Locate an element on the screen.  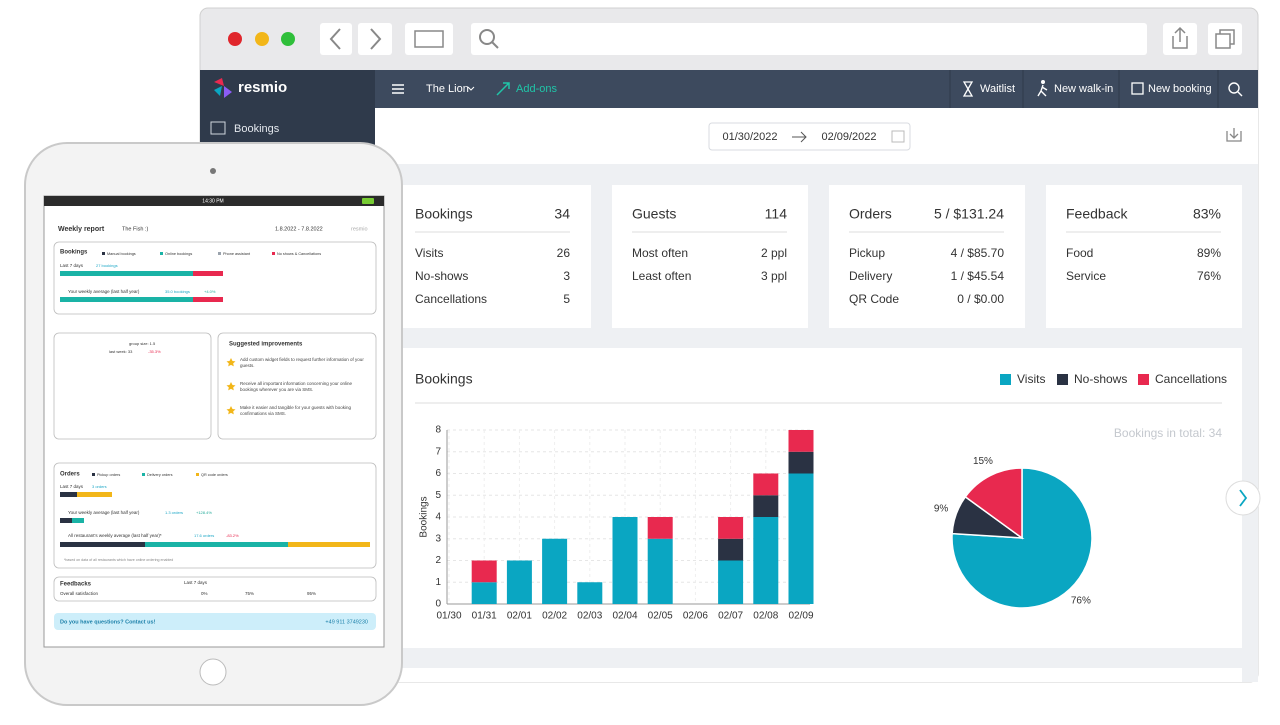
y-tick-label: 4 is located at coordinates (438, 517).